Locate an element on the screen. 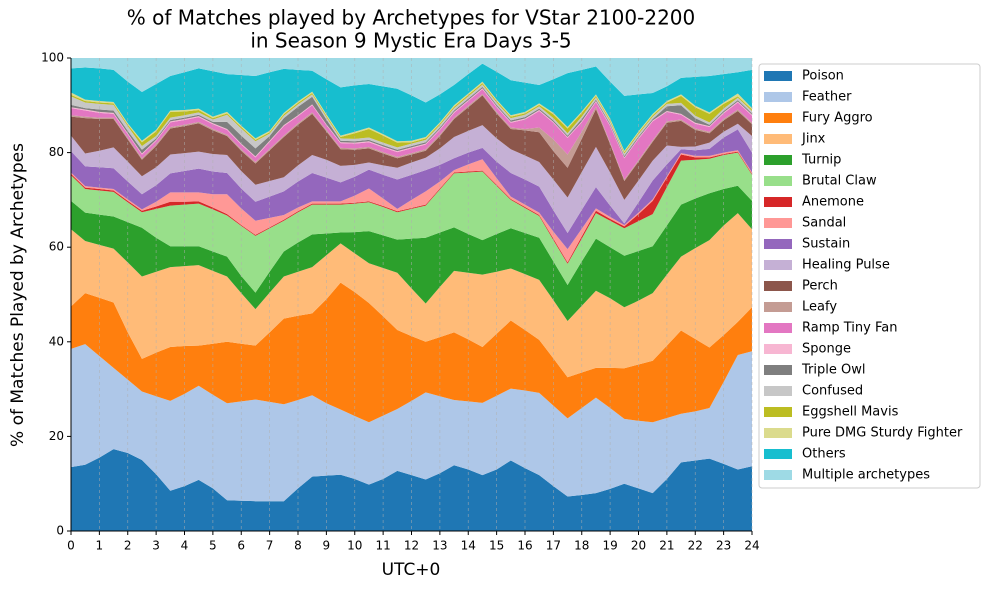 The height and width of the screenshot is (590, 989). x-tick-label: 13 is located at coordinates (439, 546).